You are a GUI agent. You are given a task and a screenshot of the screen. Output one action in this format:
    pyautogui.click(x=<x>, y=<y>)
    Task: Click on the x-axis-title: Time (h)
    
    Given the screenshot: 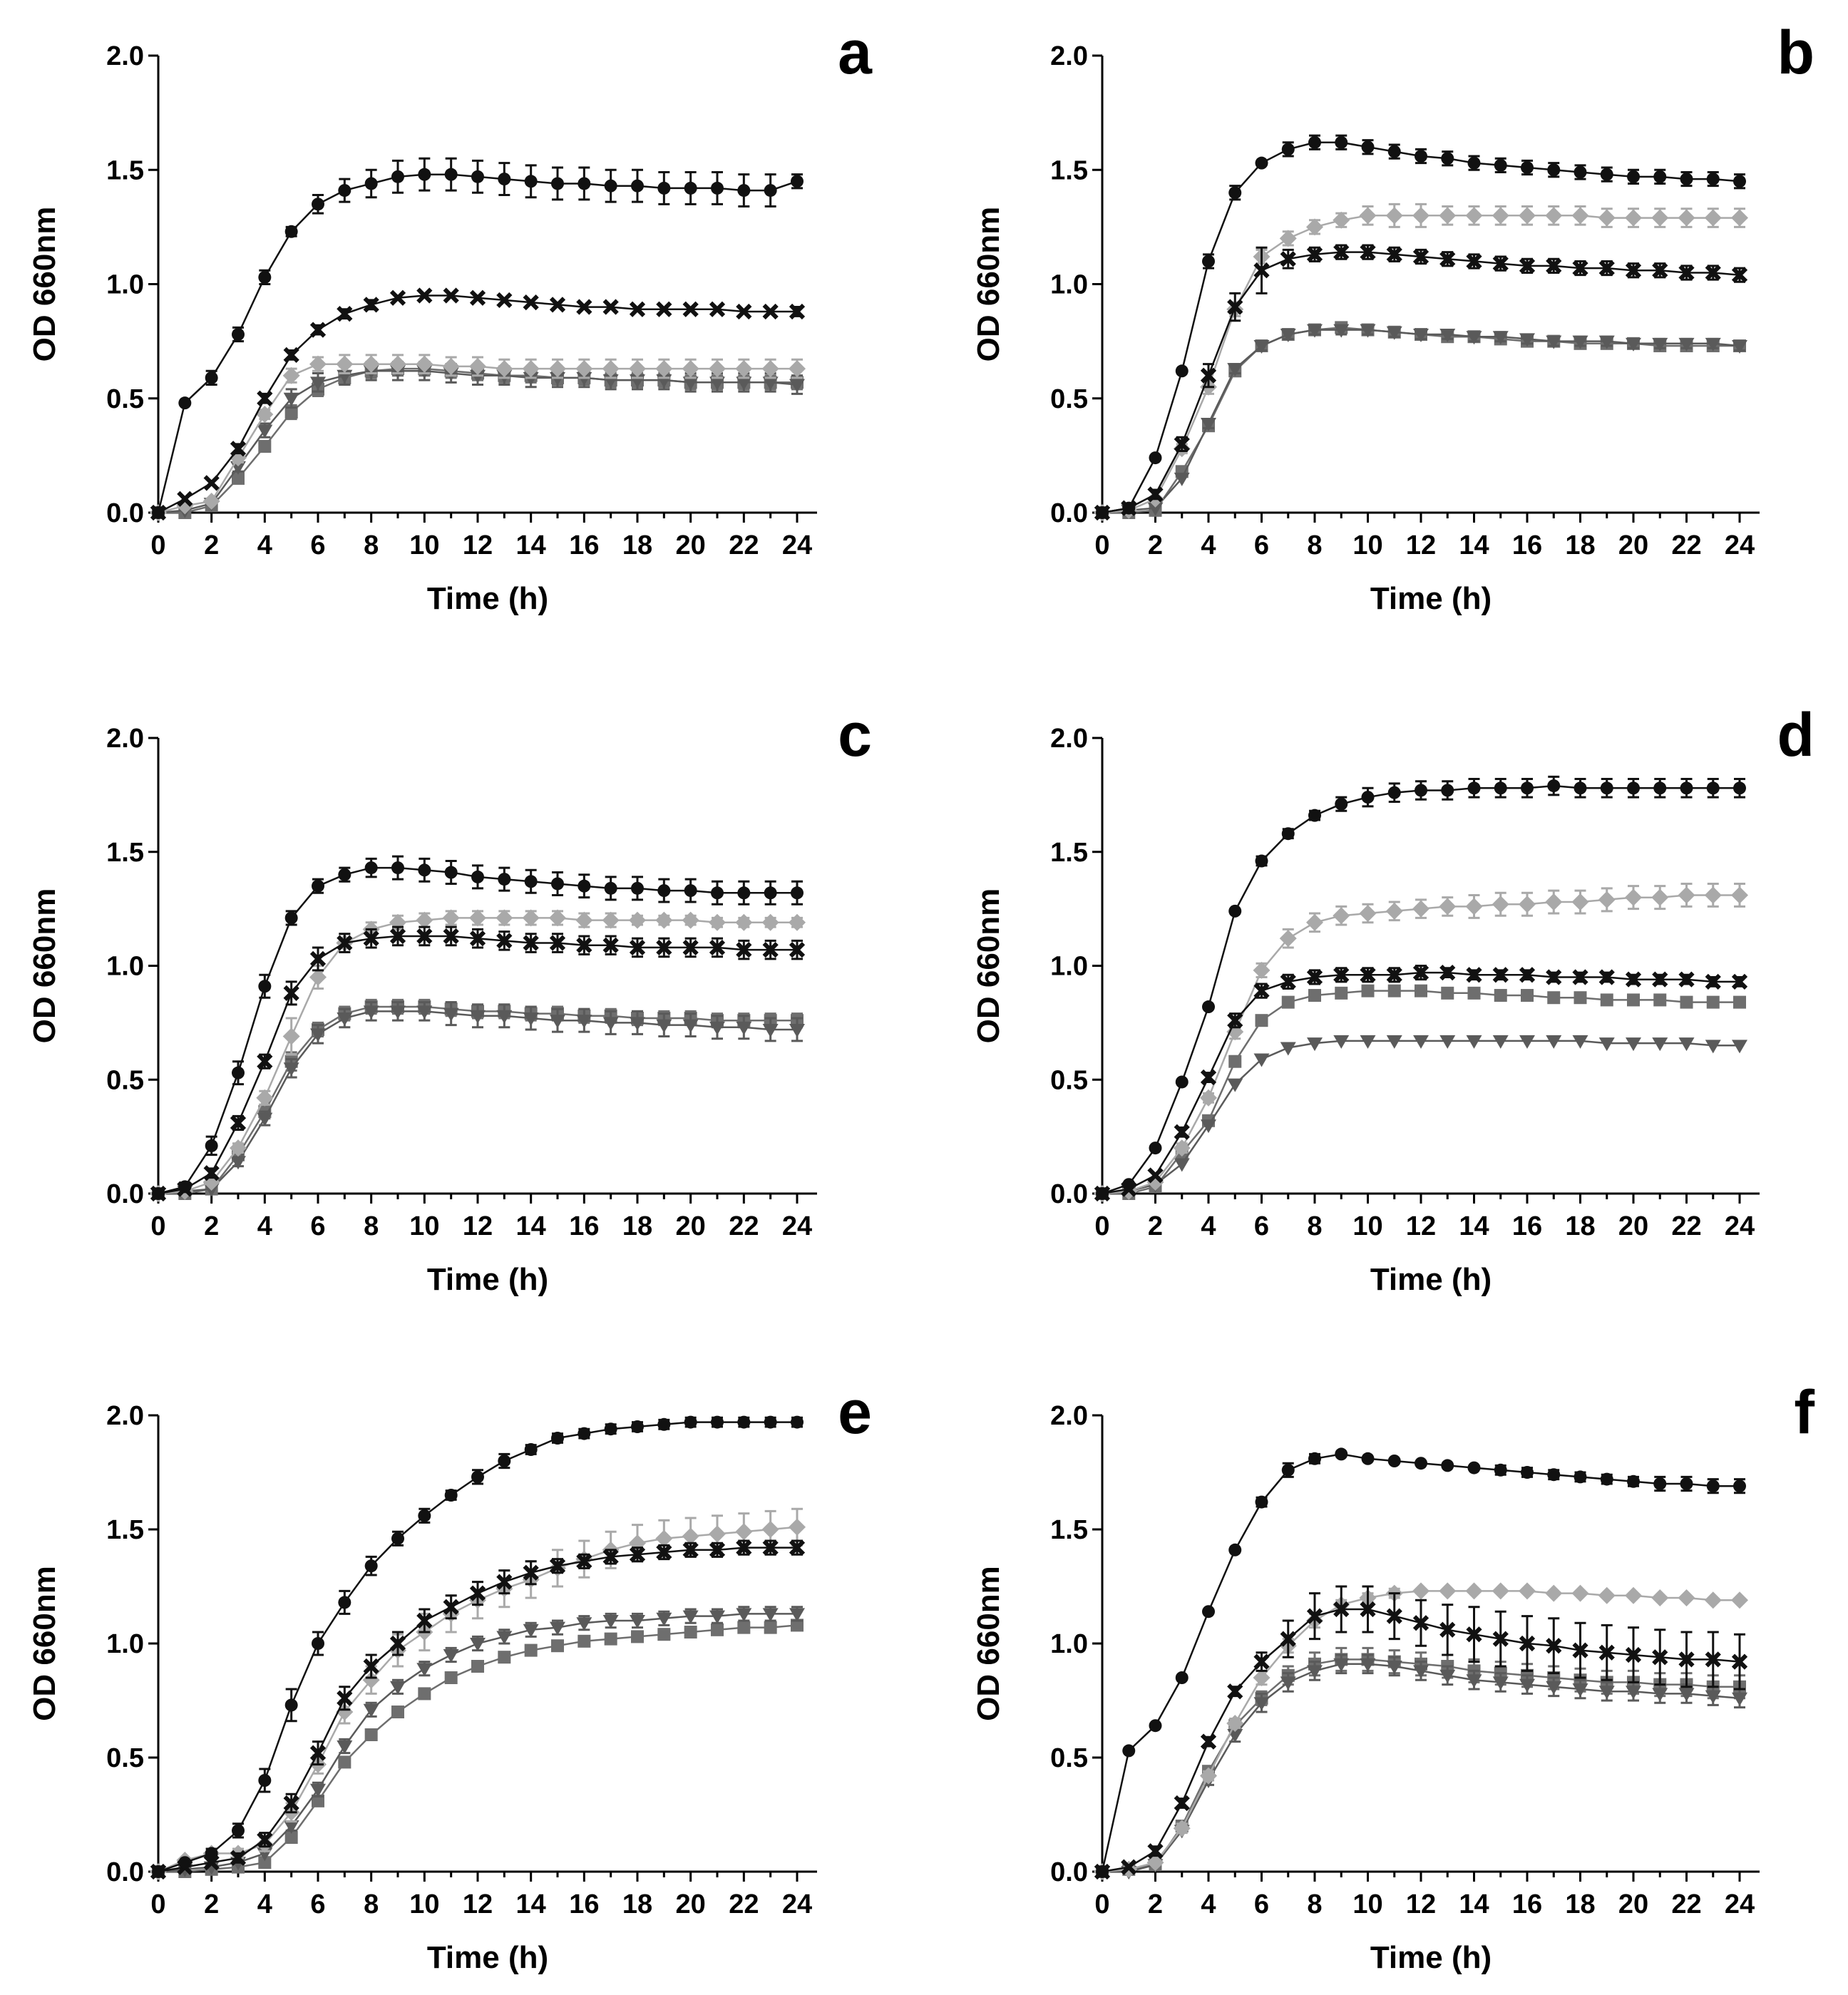 What is the action you would take?
    pyautogui.click(x=1431, y=1957)
    